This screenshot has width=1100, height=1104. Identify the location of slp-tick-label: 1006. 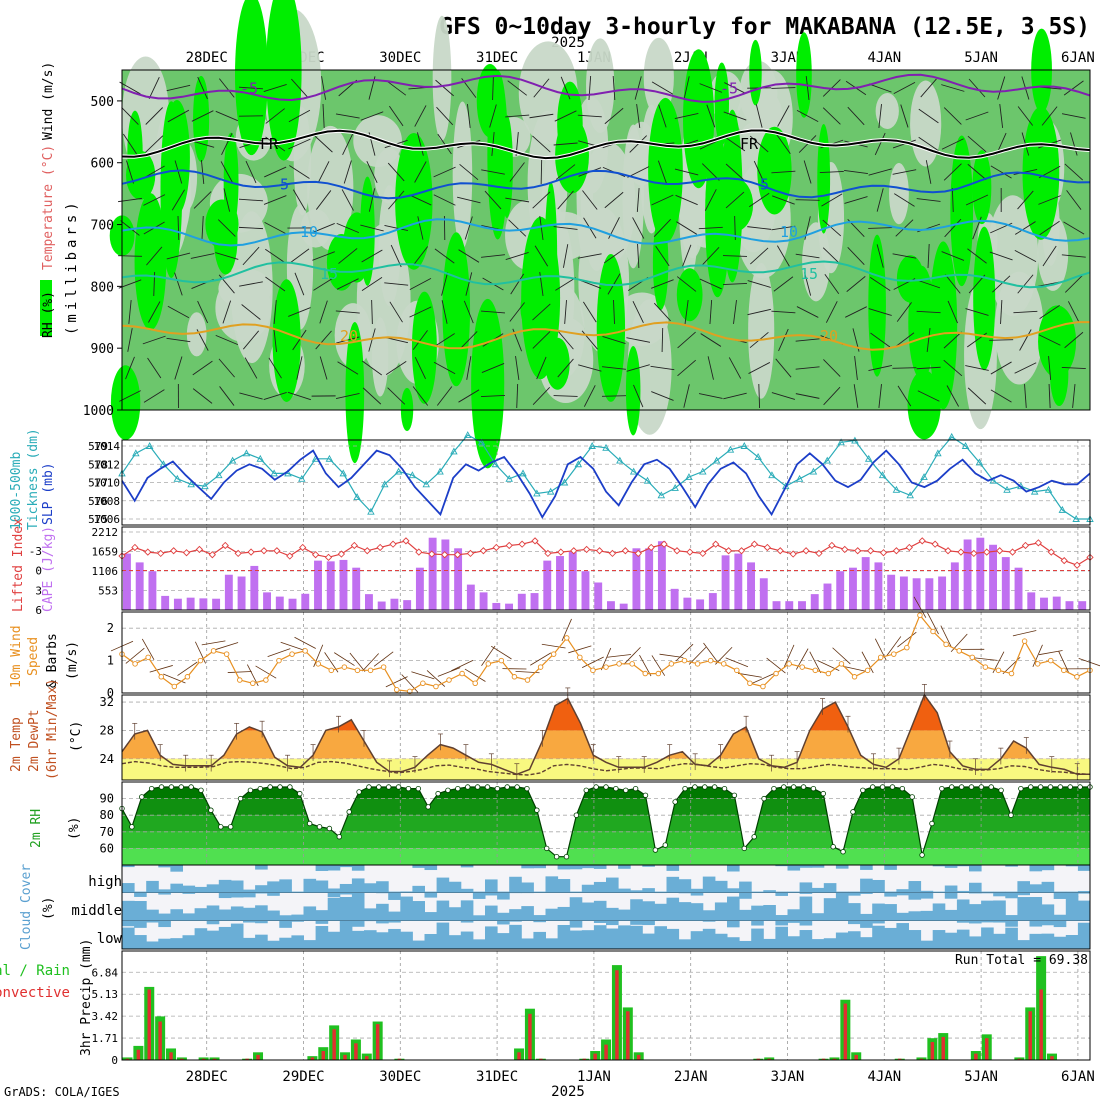
(107, 519).